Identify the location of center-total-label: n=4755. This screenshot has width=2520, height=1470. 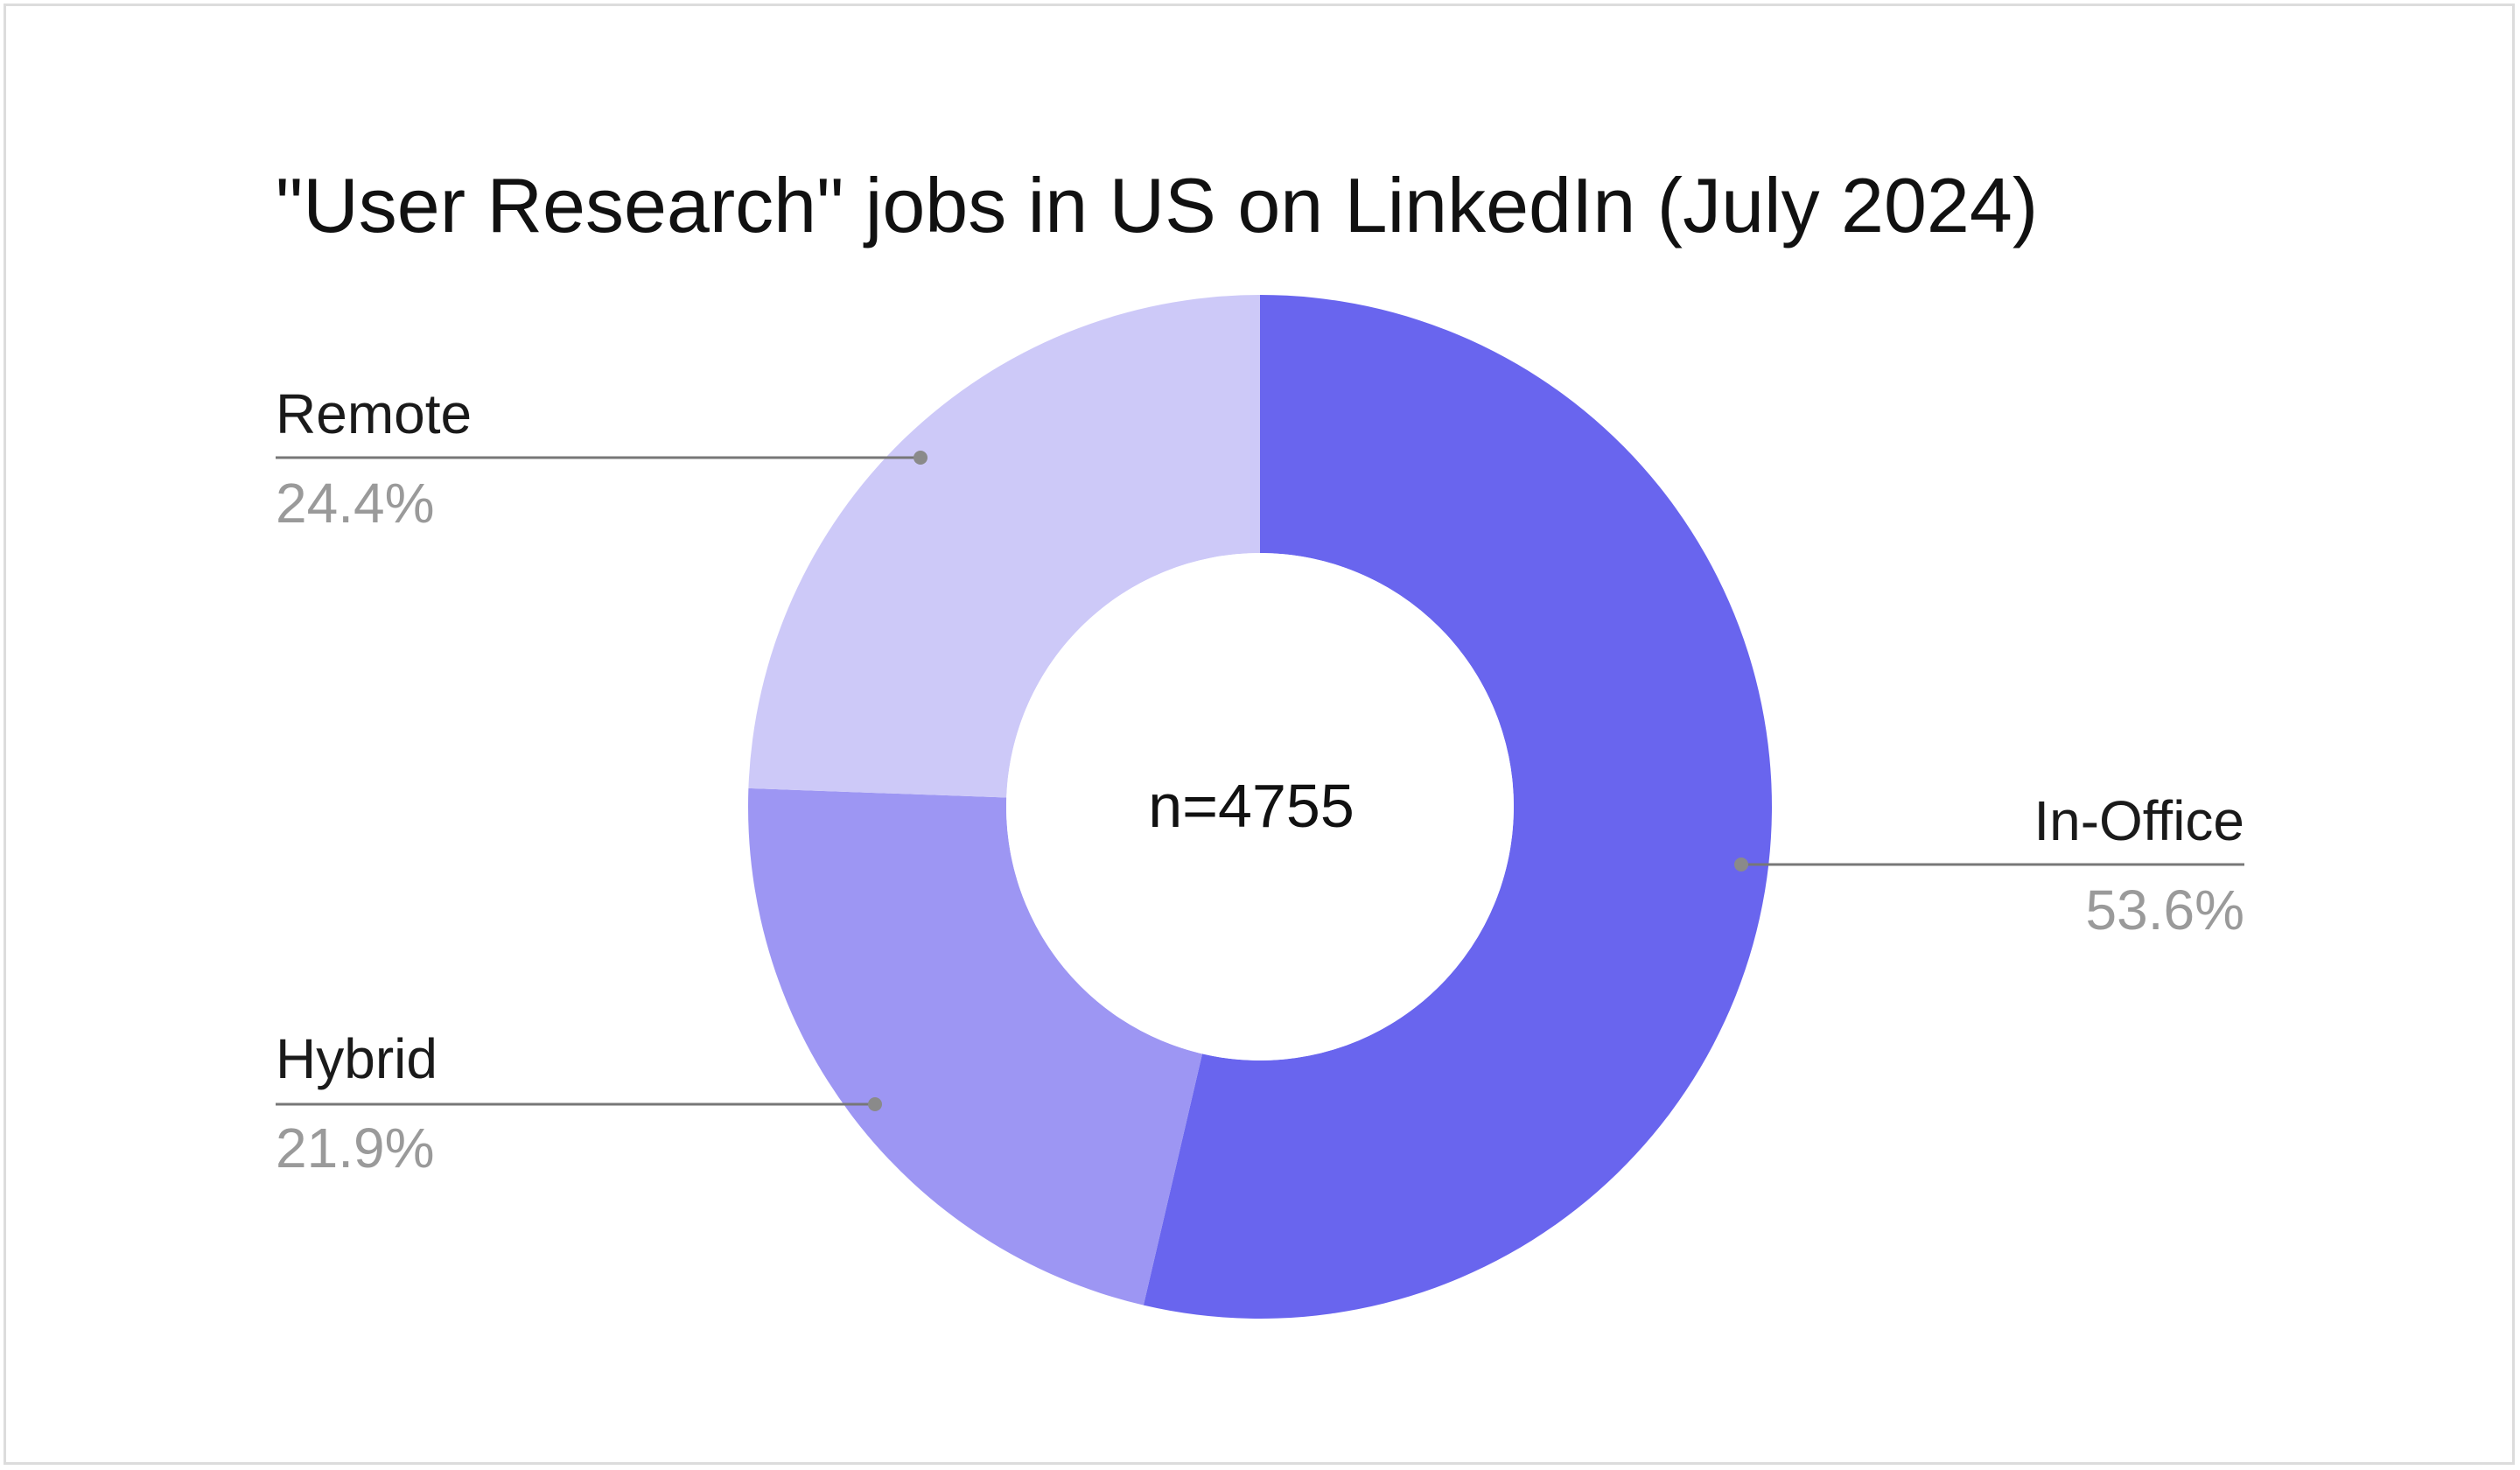
(1251, 806).